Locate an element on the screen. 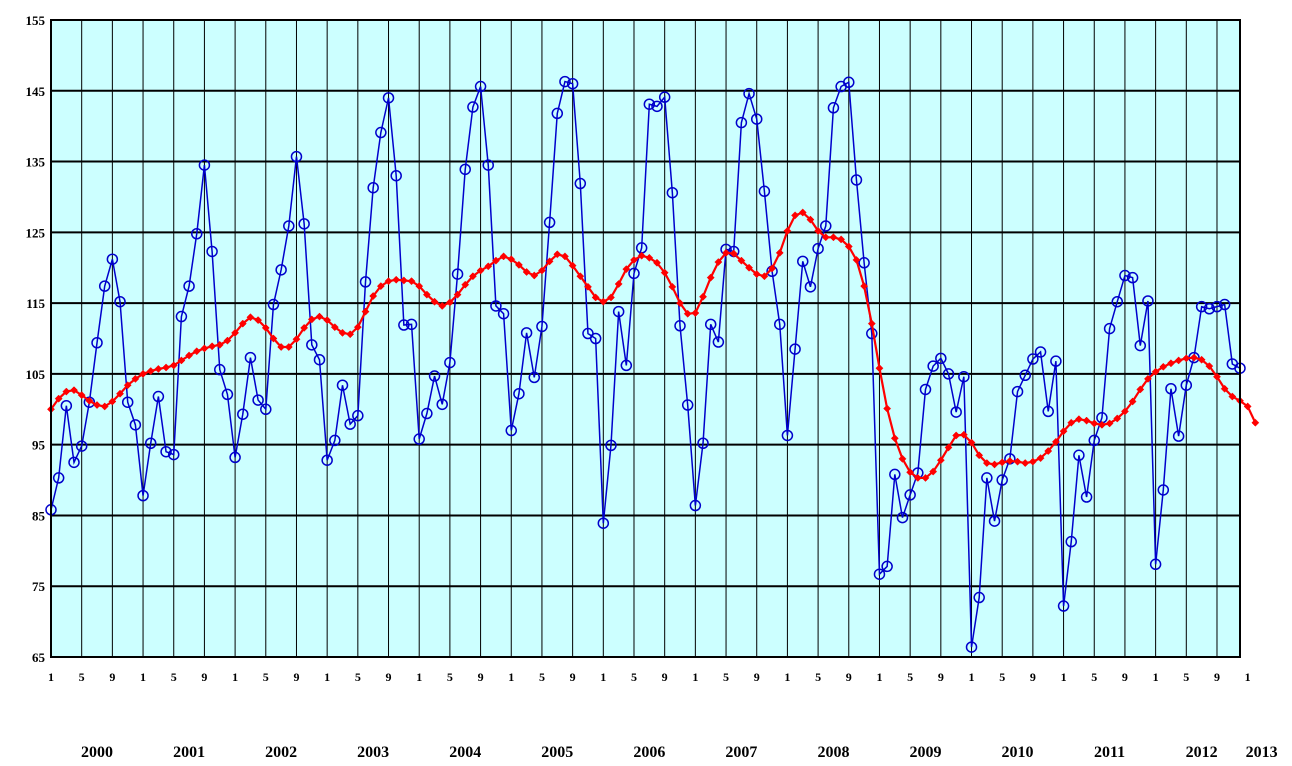 The width and height of the screenshot is (1292, 766). y-tick-label: 155 is located at coordinates (36, 20).